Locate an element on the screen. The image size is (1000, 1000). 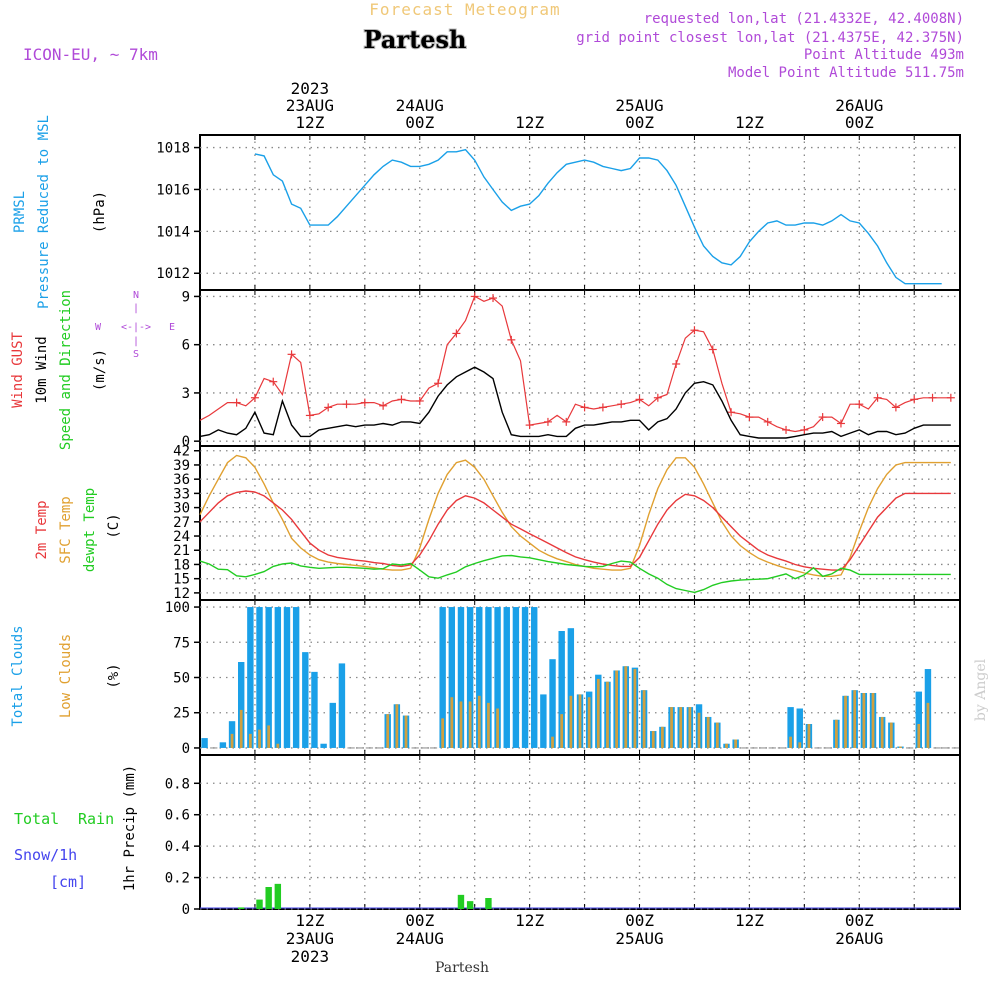
y-tick-label: 18 is located at coordinates (181, 565).